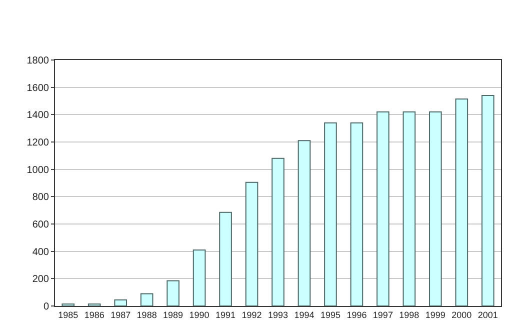  What do you see at coordinates (304, 315) in the screenshot?
I see `x-tick-label: 1994` at bounding box center [304, 315].